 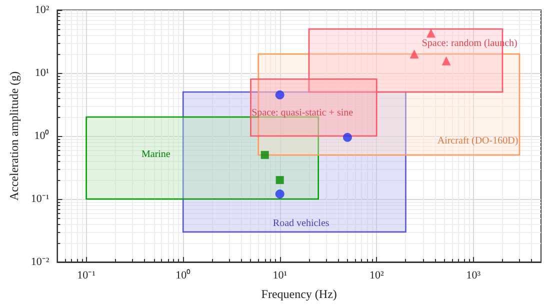 What do you see at coordinates (183, 275) in the screenshot?
I see `x-tick-label: 10⁰` at bounding box center [183, 275].